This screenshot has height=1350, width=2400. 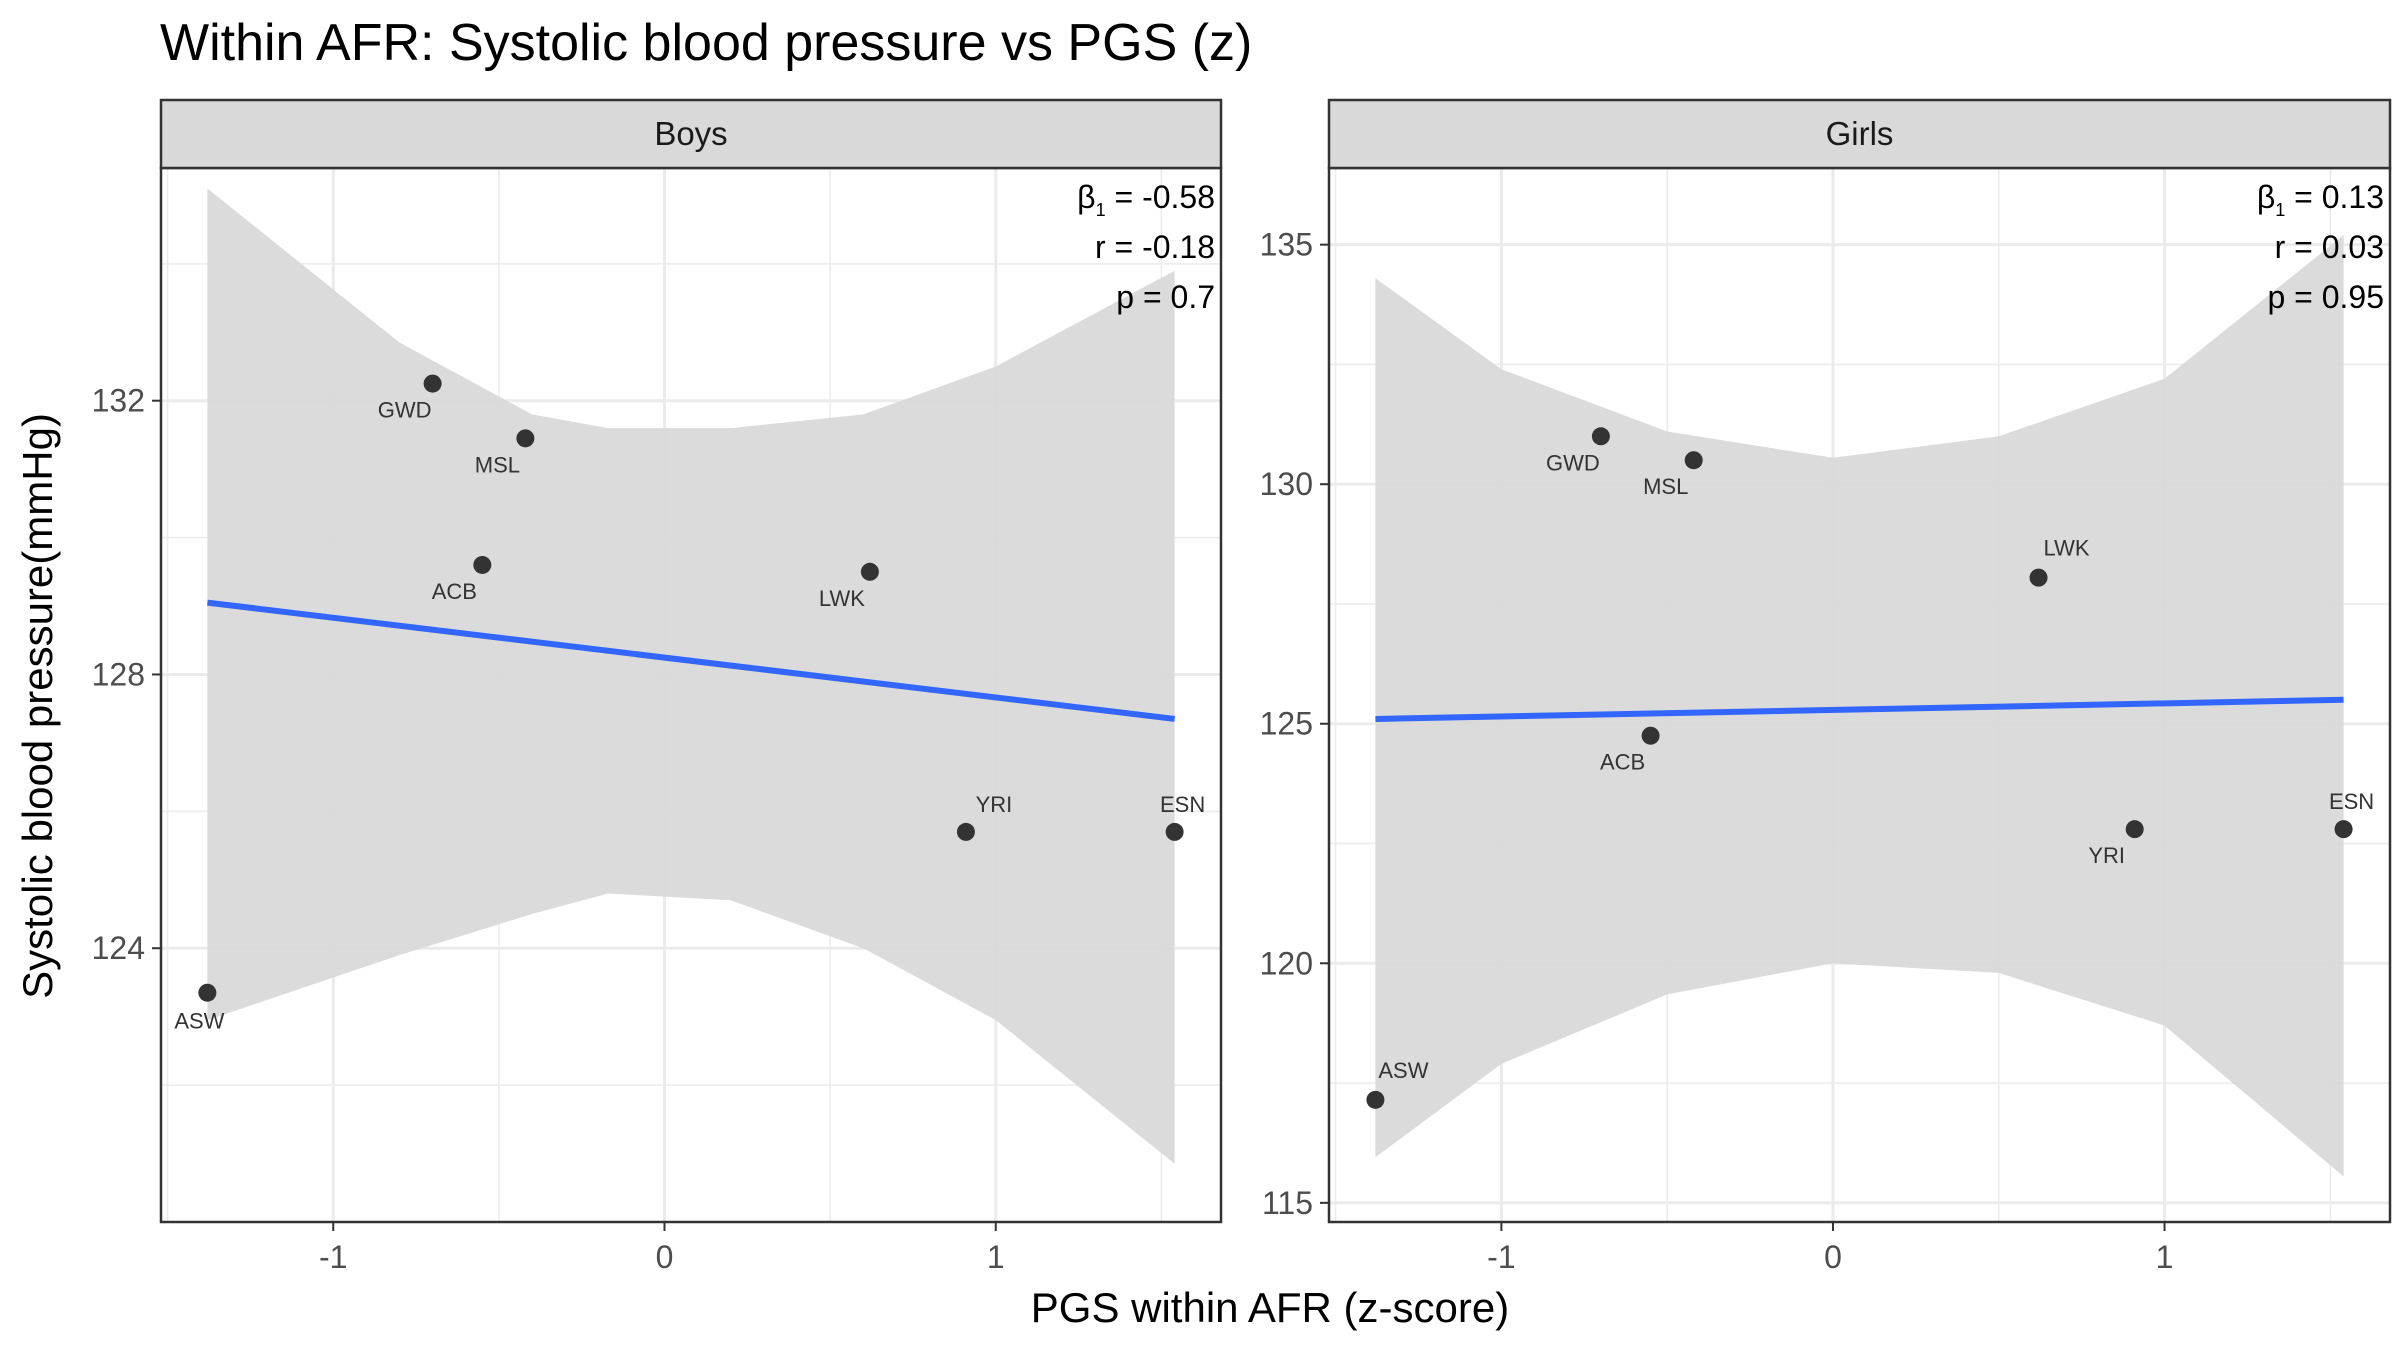 What do you see at coordinates (37, 706) in the screenshot?
I see `y-axis-title: Systolic blood pressure(mmHg)` at bounding box center [37, 706].